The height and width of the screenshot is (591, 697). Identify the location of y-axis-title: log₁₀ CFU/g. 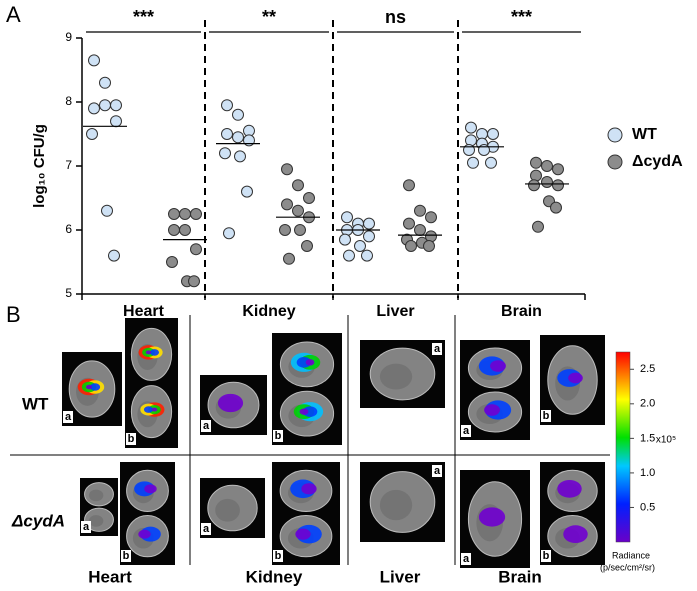
(39, 166).